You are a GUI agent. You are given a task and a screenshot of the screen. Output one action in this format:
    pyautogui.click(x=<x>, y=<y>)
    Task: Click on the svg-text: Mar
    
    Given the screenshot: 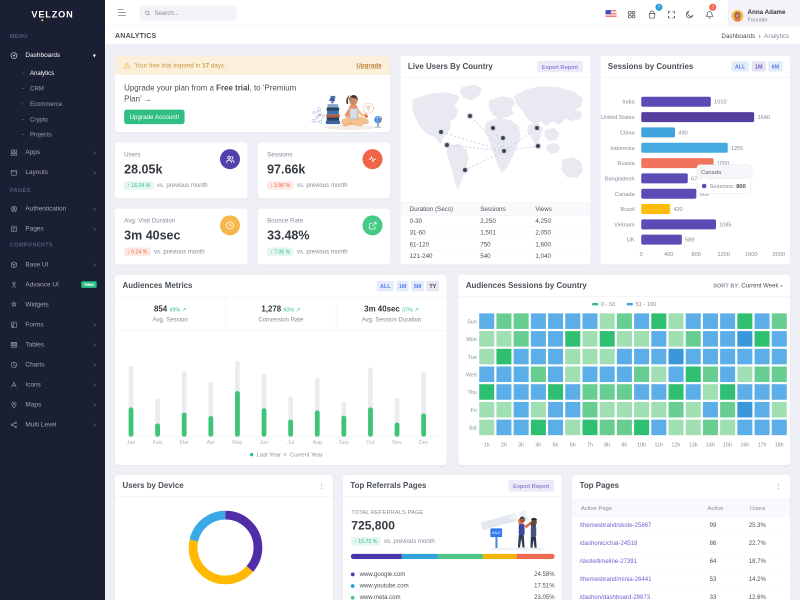 What is the action you would take?
    pyautogui.click(x=185, y=443)
    